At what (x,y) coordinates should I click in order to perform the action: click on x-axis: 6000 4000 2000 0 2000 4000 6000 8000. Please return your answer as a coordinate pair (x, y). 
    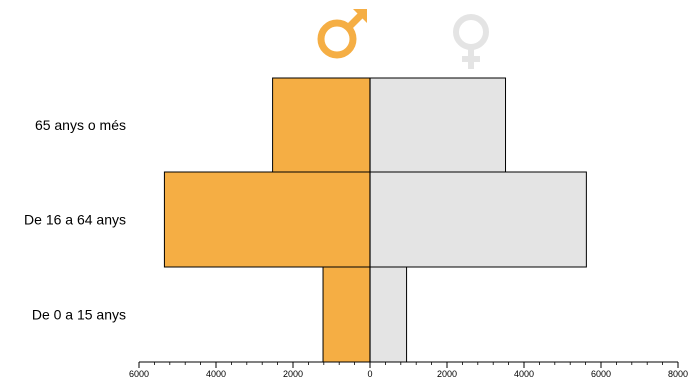
    Looking at the image, I should click on (408, 370).